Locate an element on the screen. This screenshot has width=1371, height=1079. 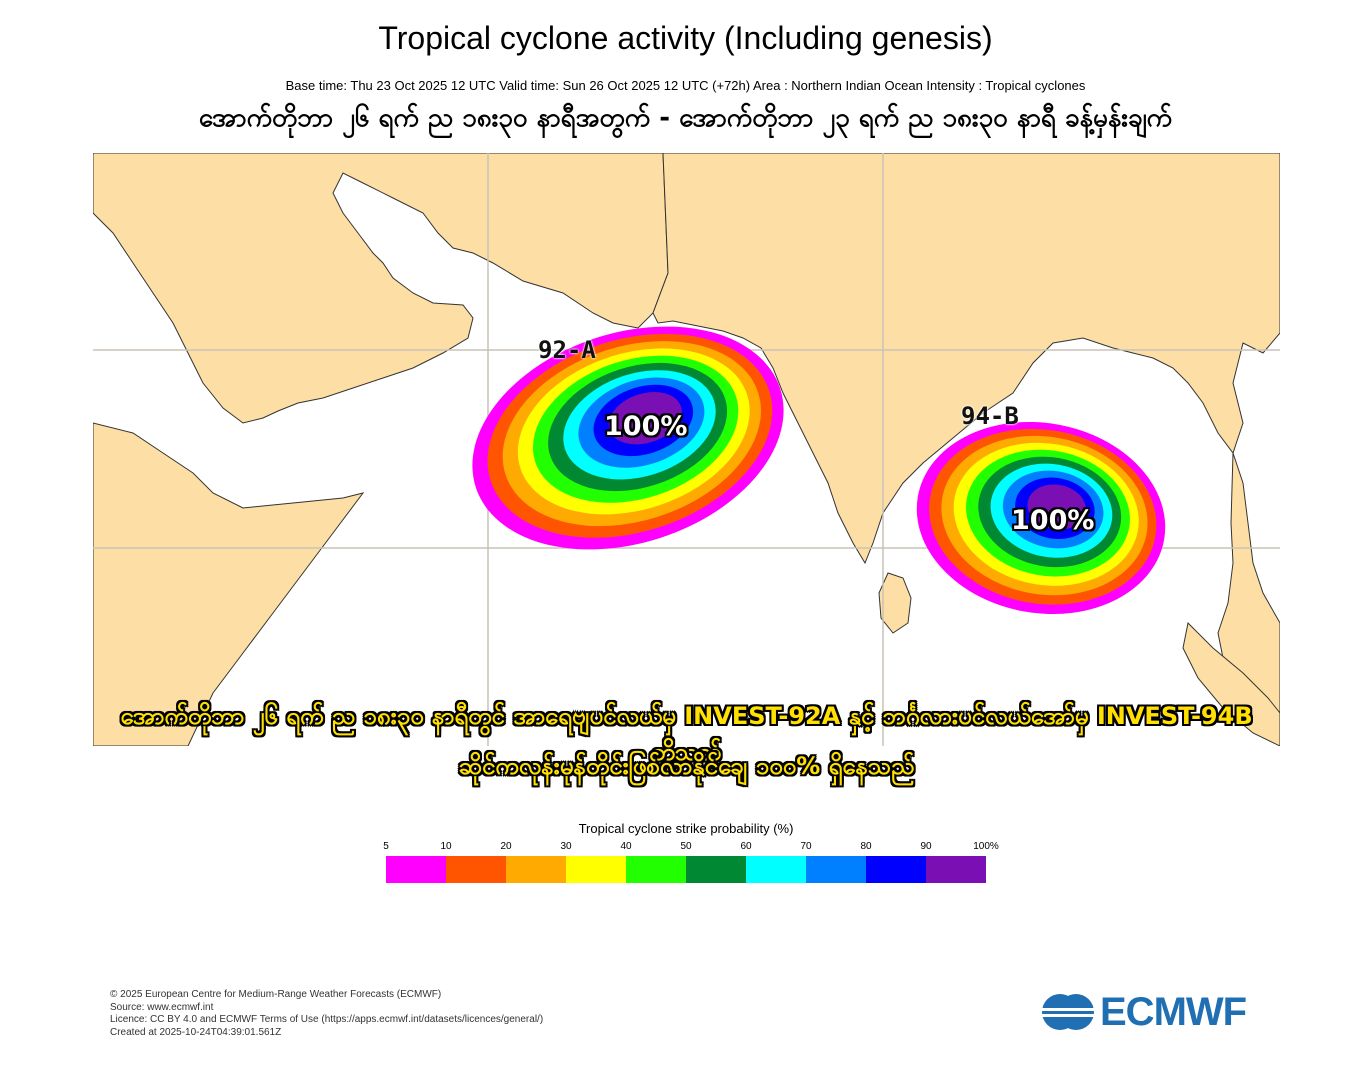
land-sumatra is located at coordinates (1231, 683).